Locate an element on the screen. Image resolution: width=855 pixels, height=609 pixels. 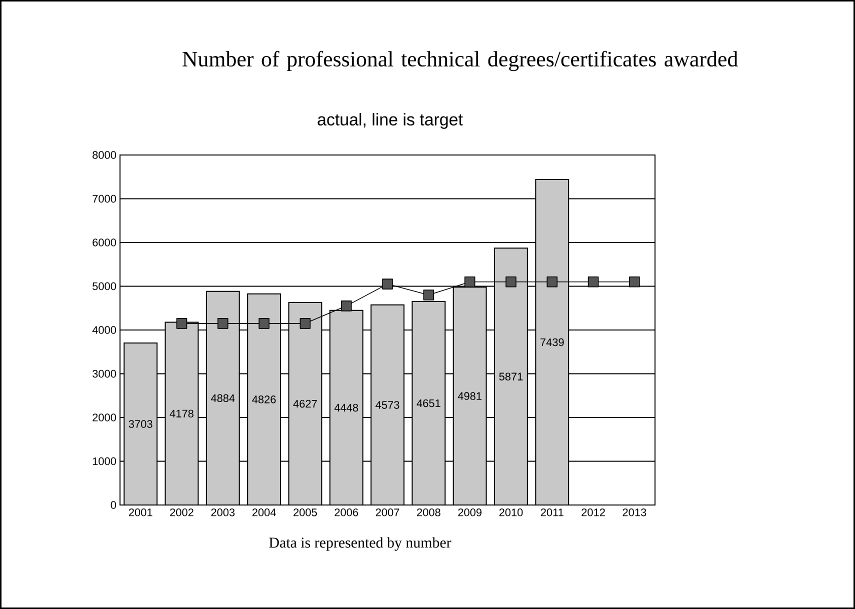
x-tick-label: 2003 is located at coordinates (223, 512).